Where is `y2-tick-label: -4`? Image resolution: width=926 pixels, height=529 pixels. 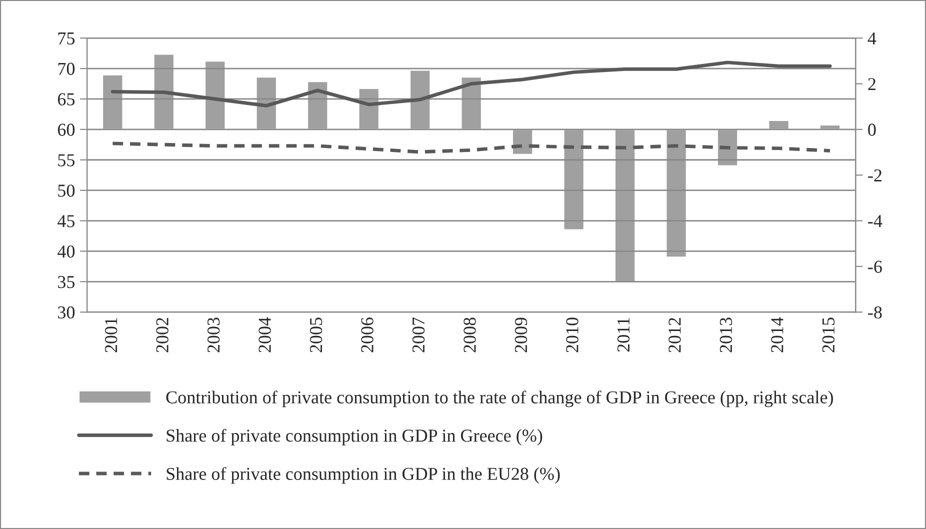
y2-tick-label: -4 is located at coordinates (875, 221).